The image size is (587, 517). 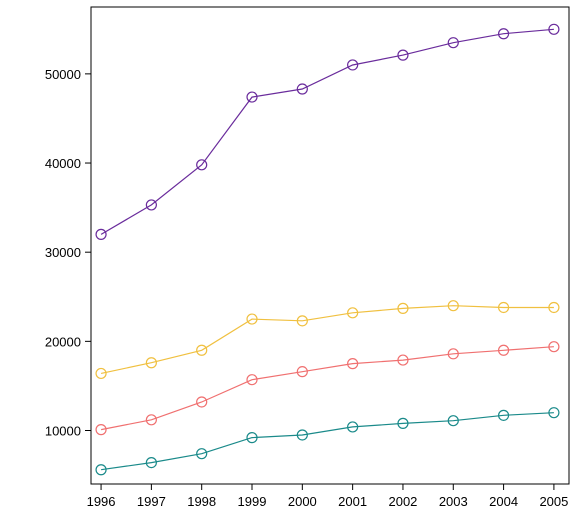 What do you see at coordinates (553, 501) in the screenshot?
I see `x-tick-label: 2005` at bounding box center [553, 501].